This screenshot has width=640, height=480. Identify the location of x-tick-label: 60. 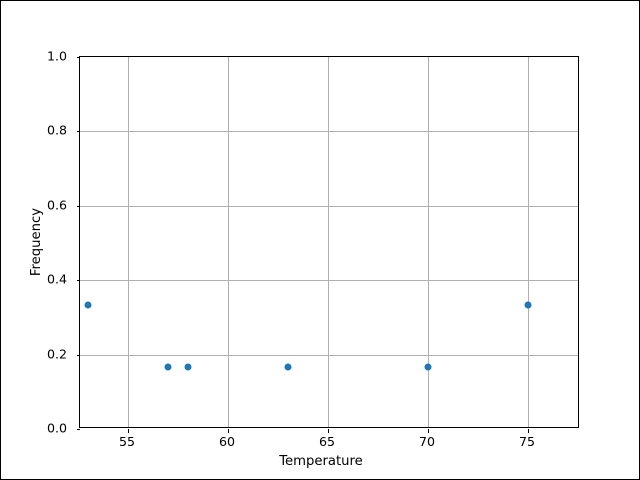
(227, 441).